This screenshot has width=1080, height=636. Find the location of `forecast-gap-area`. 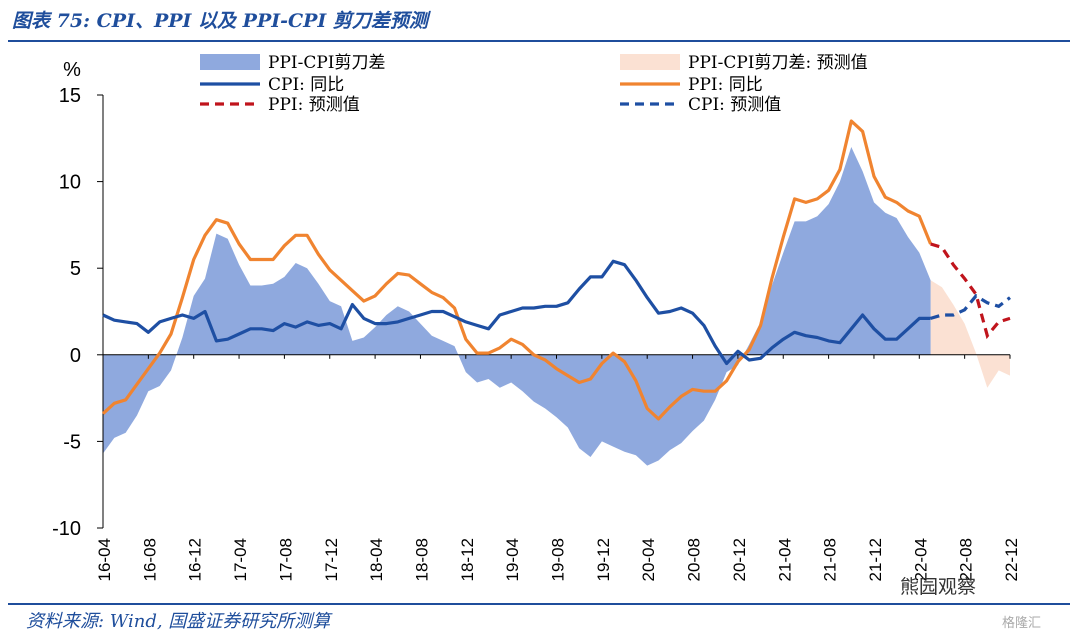

forecast-gap-area is located at coordinates (970, 334).